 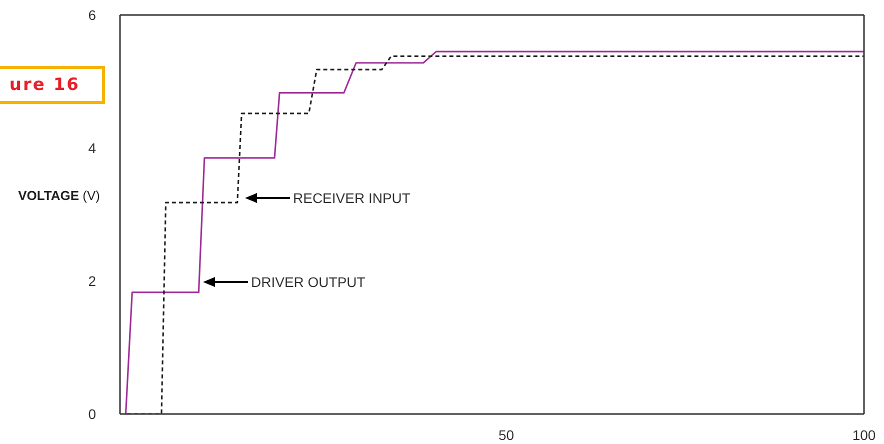 I want to click on x-tick-label: 100, so click(x=864, y=434).